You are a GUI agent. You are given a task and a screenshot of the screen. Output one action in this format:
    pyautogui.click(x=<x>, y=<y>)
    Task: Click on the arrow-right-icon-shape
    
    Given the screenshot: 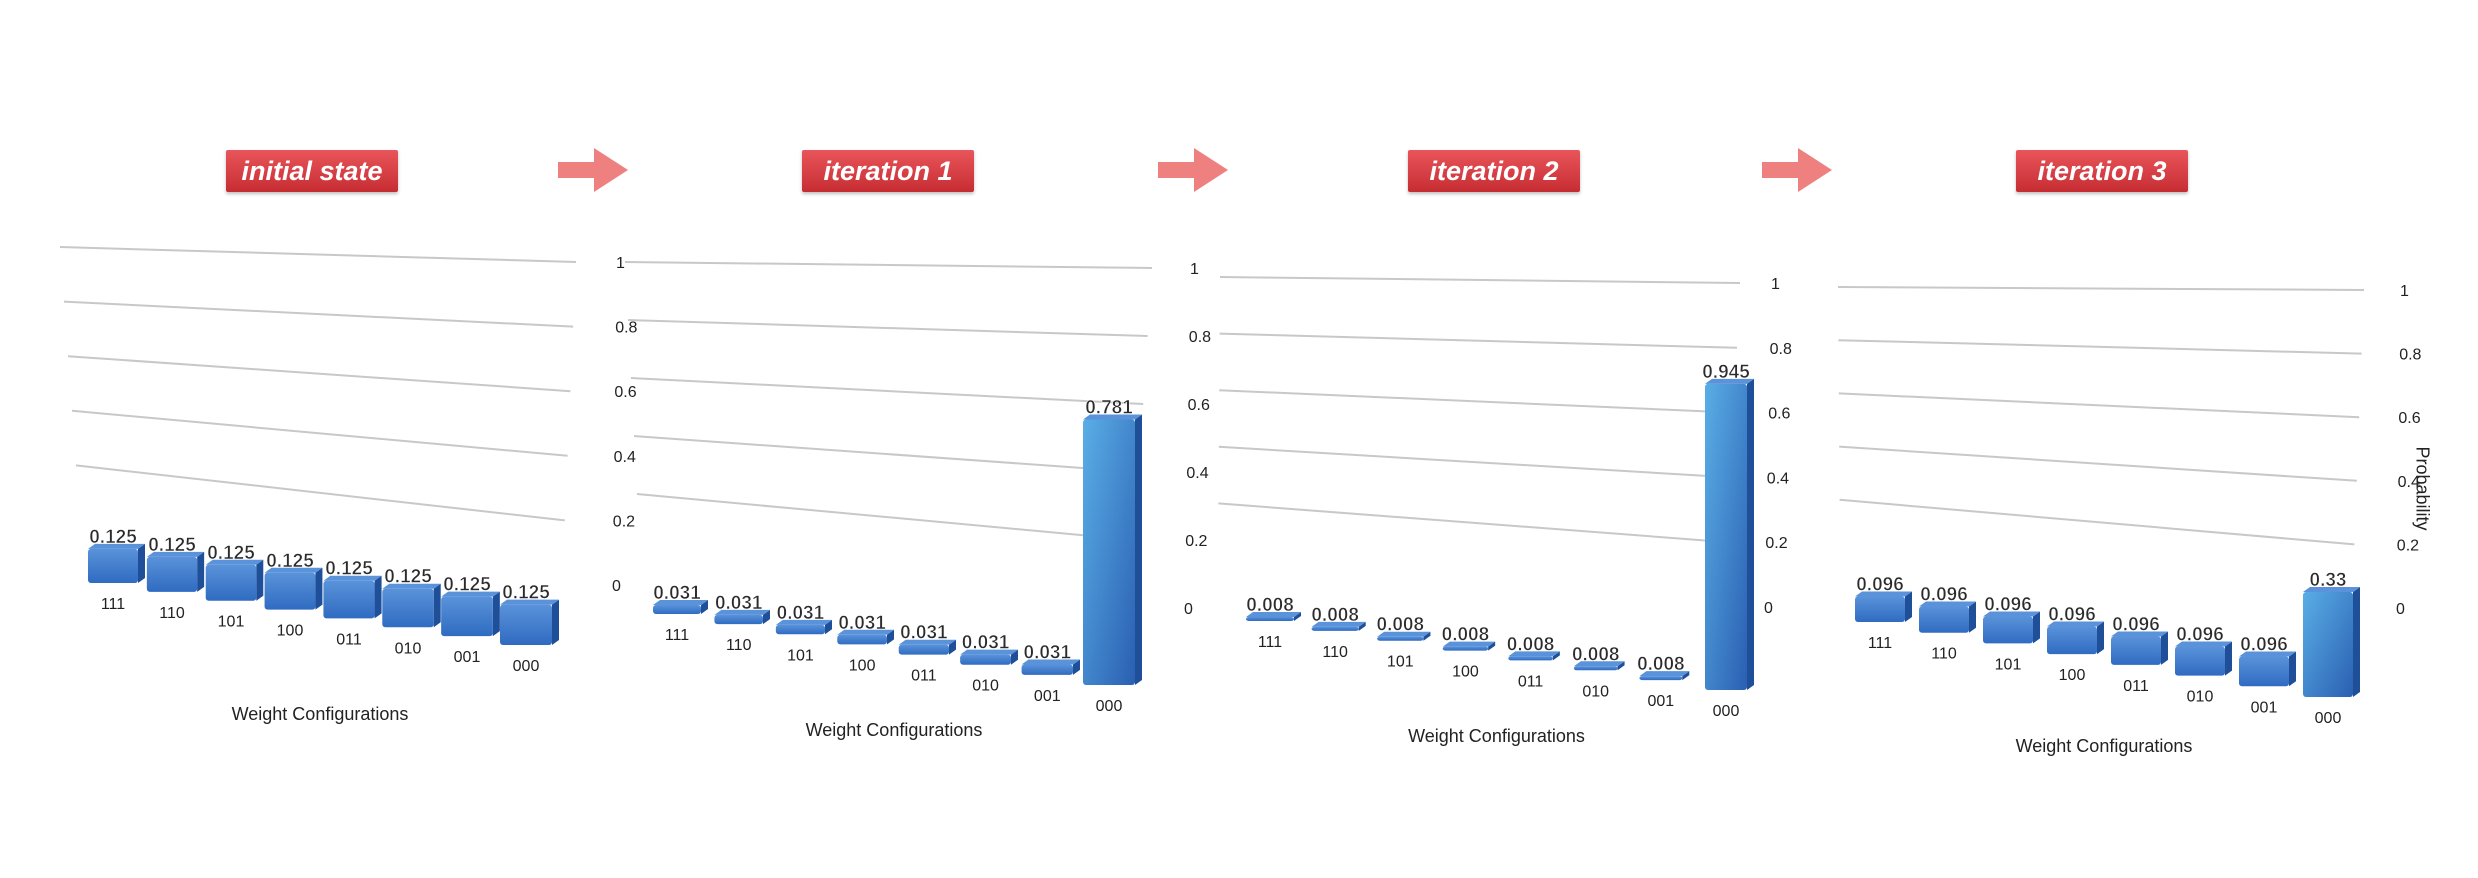 What is the action you would take?
    pyautogui.click(x=1797, y=170)
    